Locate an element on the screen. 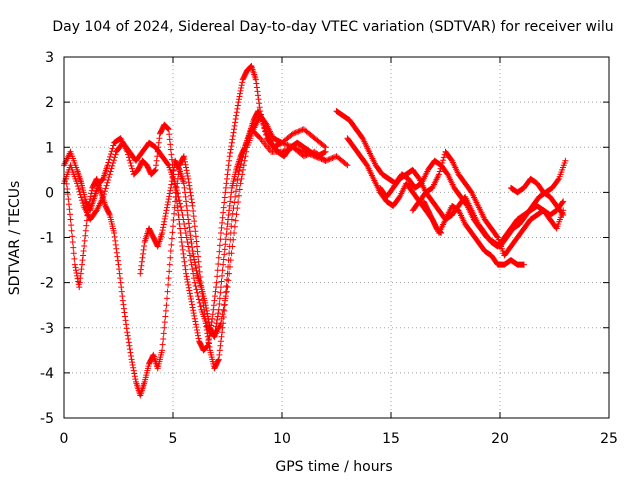 This screenshot has width=640, height=484. x-tick-label: 25 is located at coordinates (609, 439).